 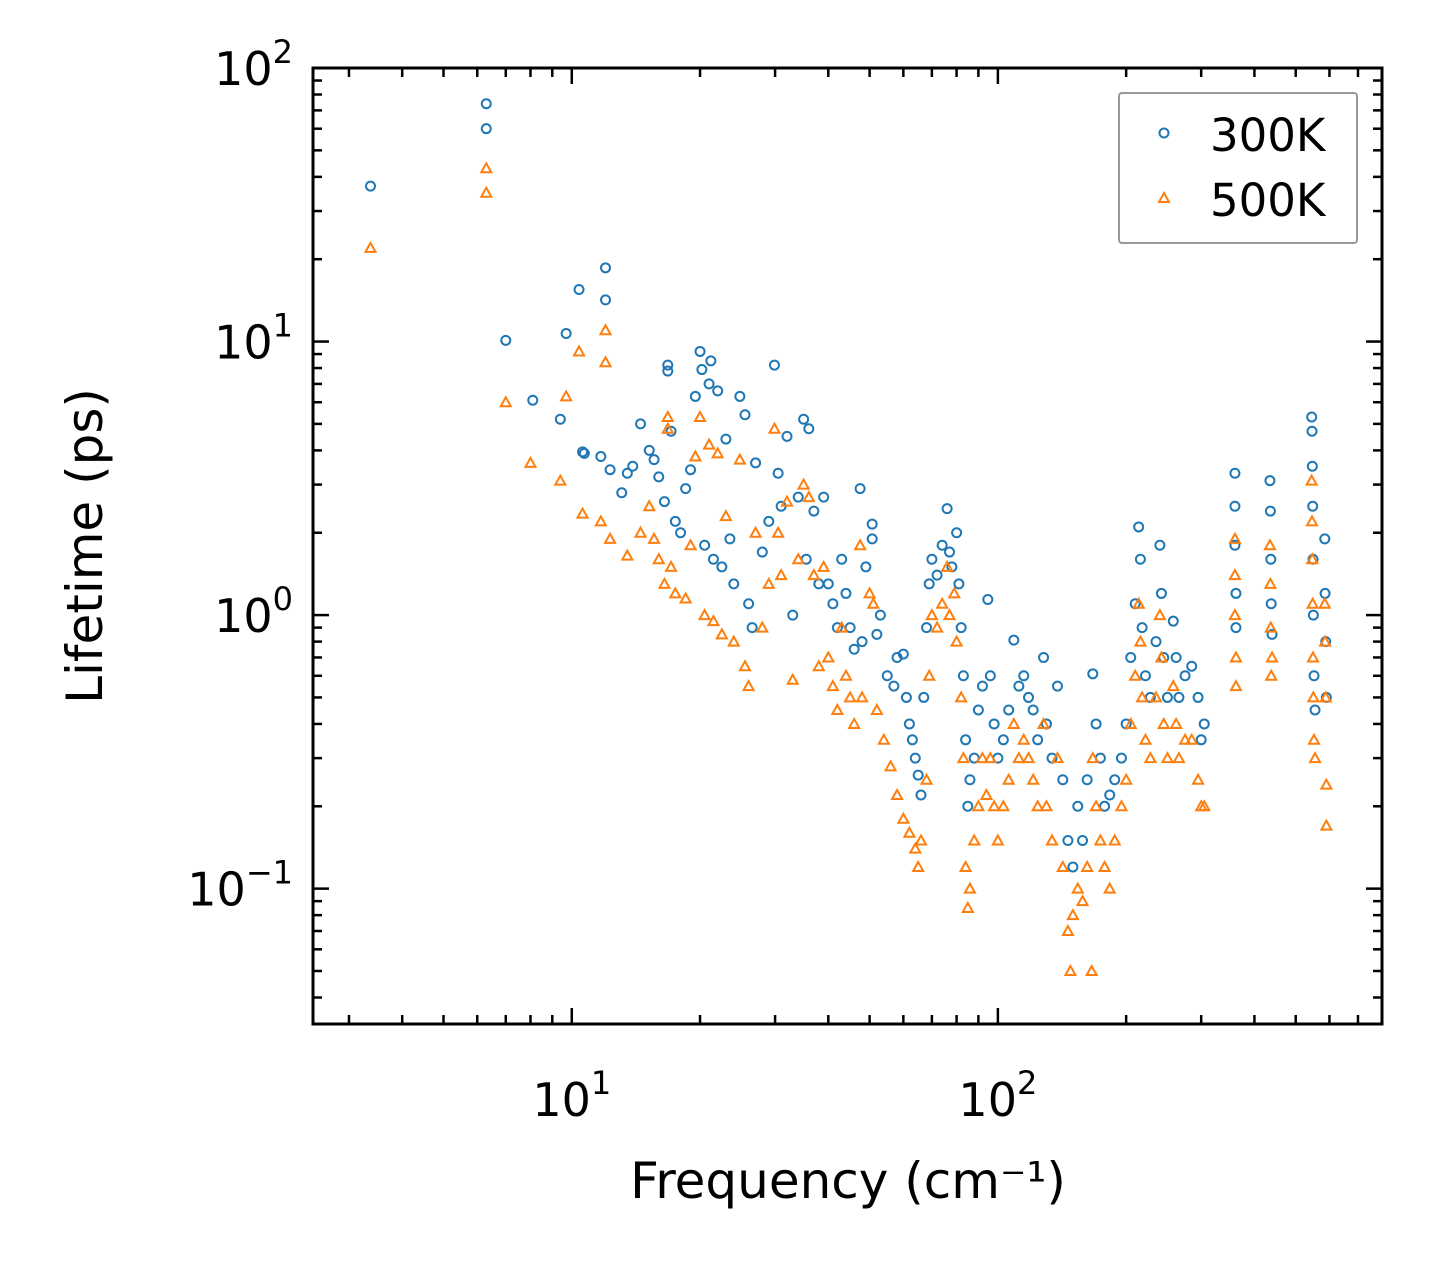 I want to click on legend-triangle-marker-icon, so click(x=1164, y=196).